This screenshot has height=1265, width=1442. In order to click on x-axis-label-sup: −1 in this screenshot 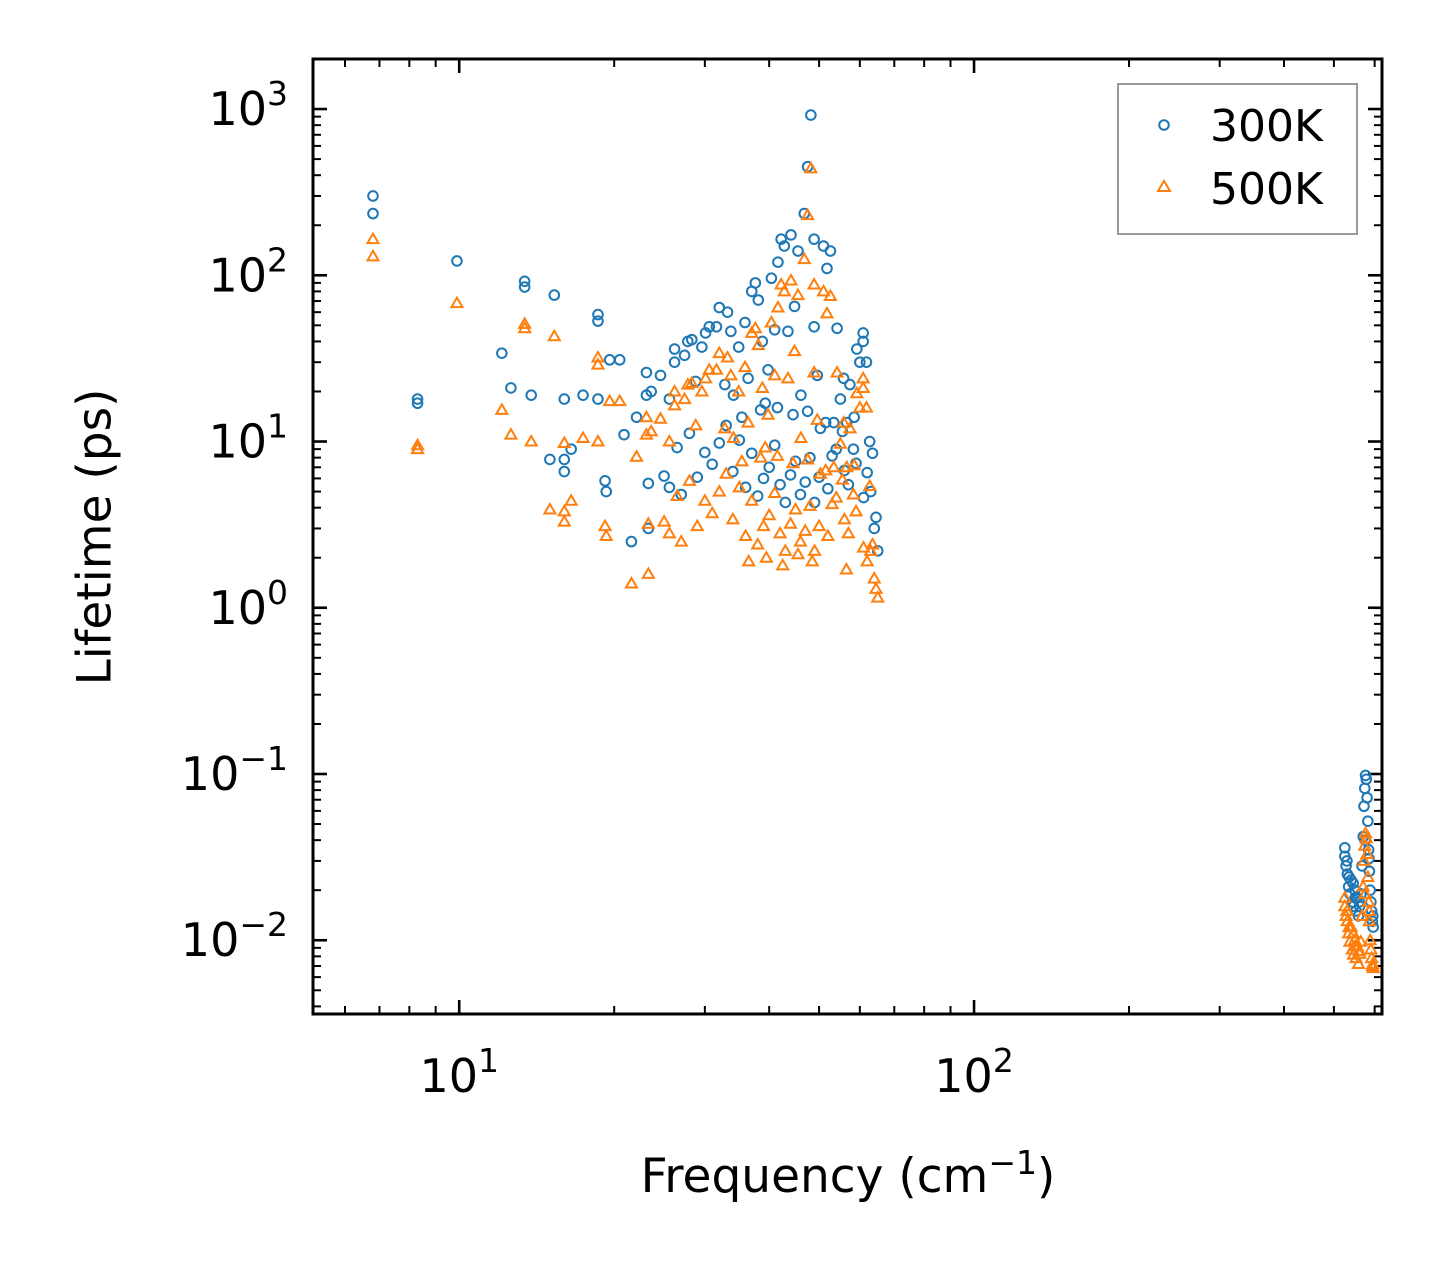, I will do `click(1012, 1162)`.